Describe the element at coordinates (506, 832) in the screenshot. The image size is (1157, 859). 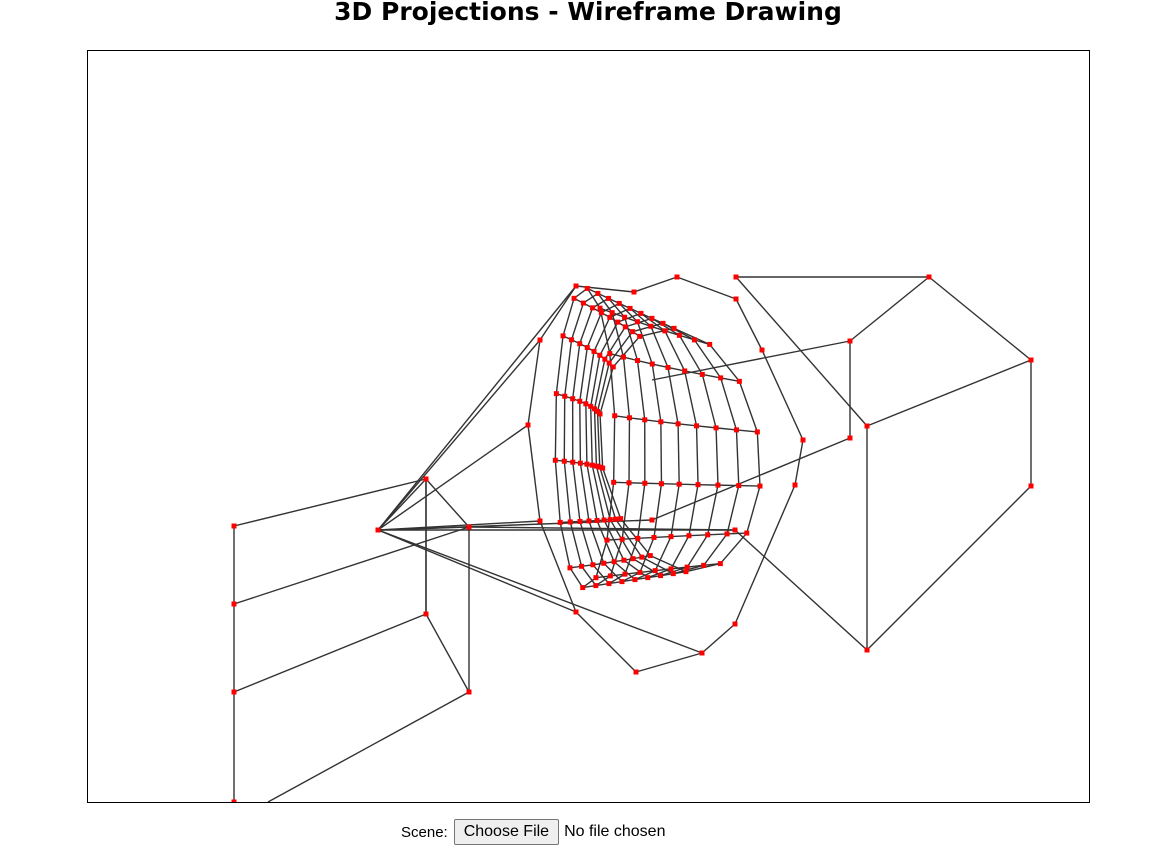
I see `choose-file-button: Choose File` at that location.